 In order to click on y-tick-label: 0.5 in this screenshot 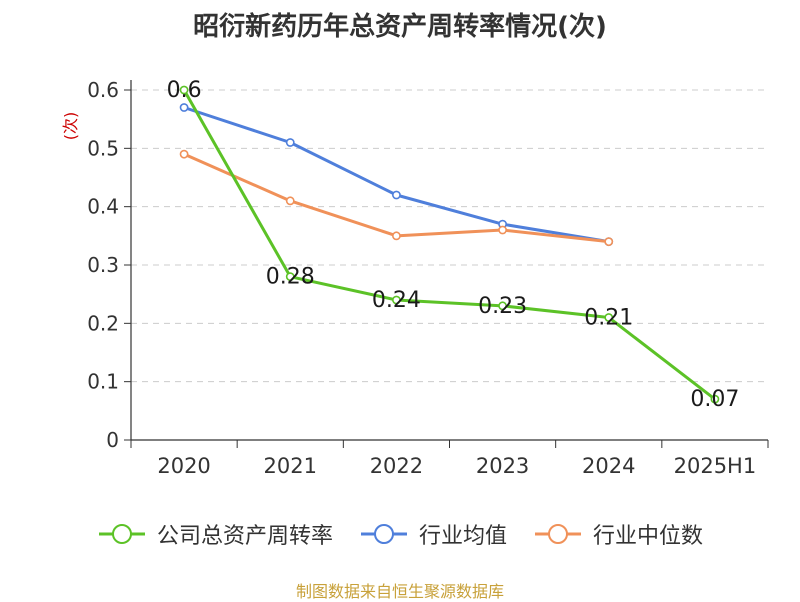, I will do `click(103, 148)`.